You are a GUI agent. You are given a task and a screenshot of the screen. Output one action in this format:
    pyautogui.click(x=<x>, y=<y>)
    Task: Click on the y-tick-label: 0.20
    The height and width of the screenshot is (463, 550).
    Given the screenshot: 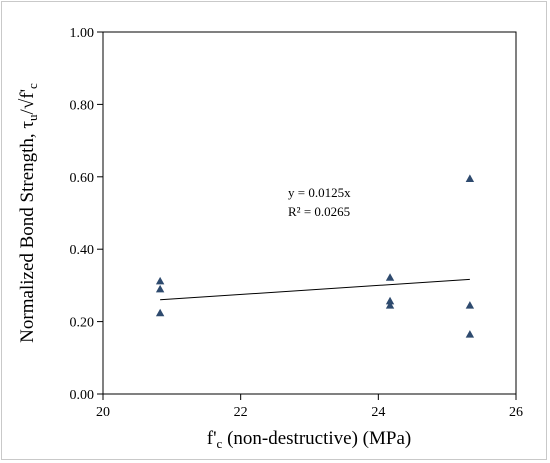 What is the action you would take?
    pyautogui.click(x=82, y=323)
    